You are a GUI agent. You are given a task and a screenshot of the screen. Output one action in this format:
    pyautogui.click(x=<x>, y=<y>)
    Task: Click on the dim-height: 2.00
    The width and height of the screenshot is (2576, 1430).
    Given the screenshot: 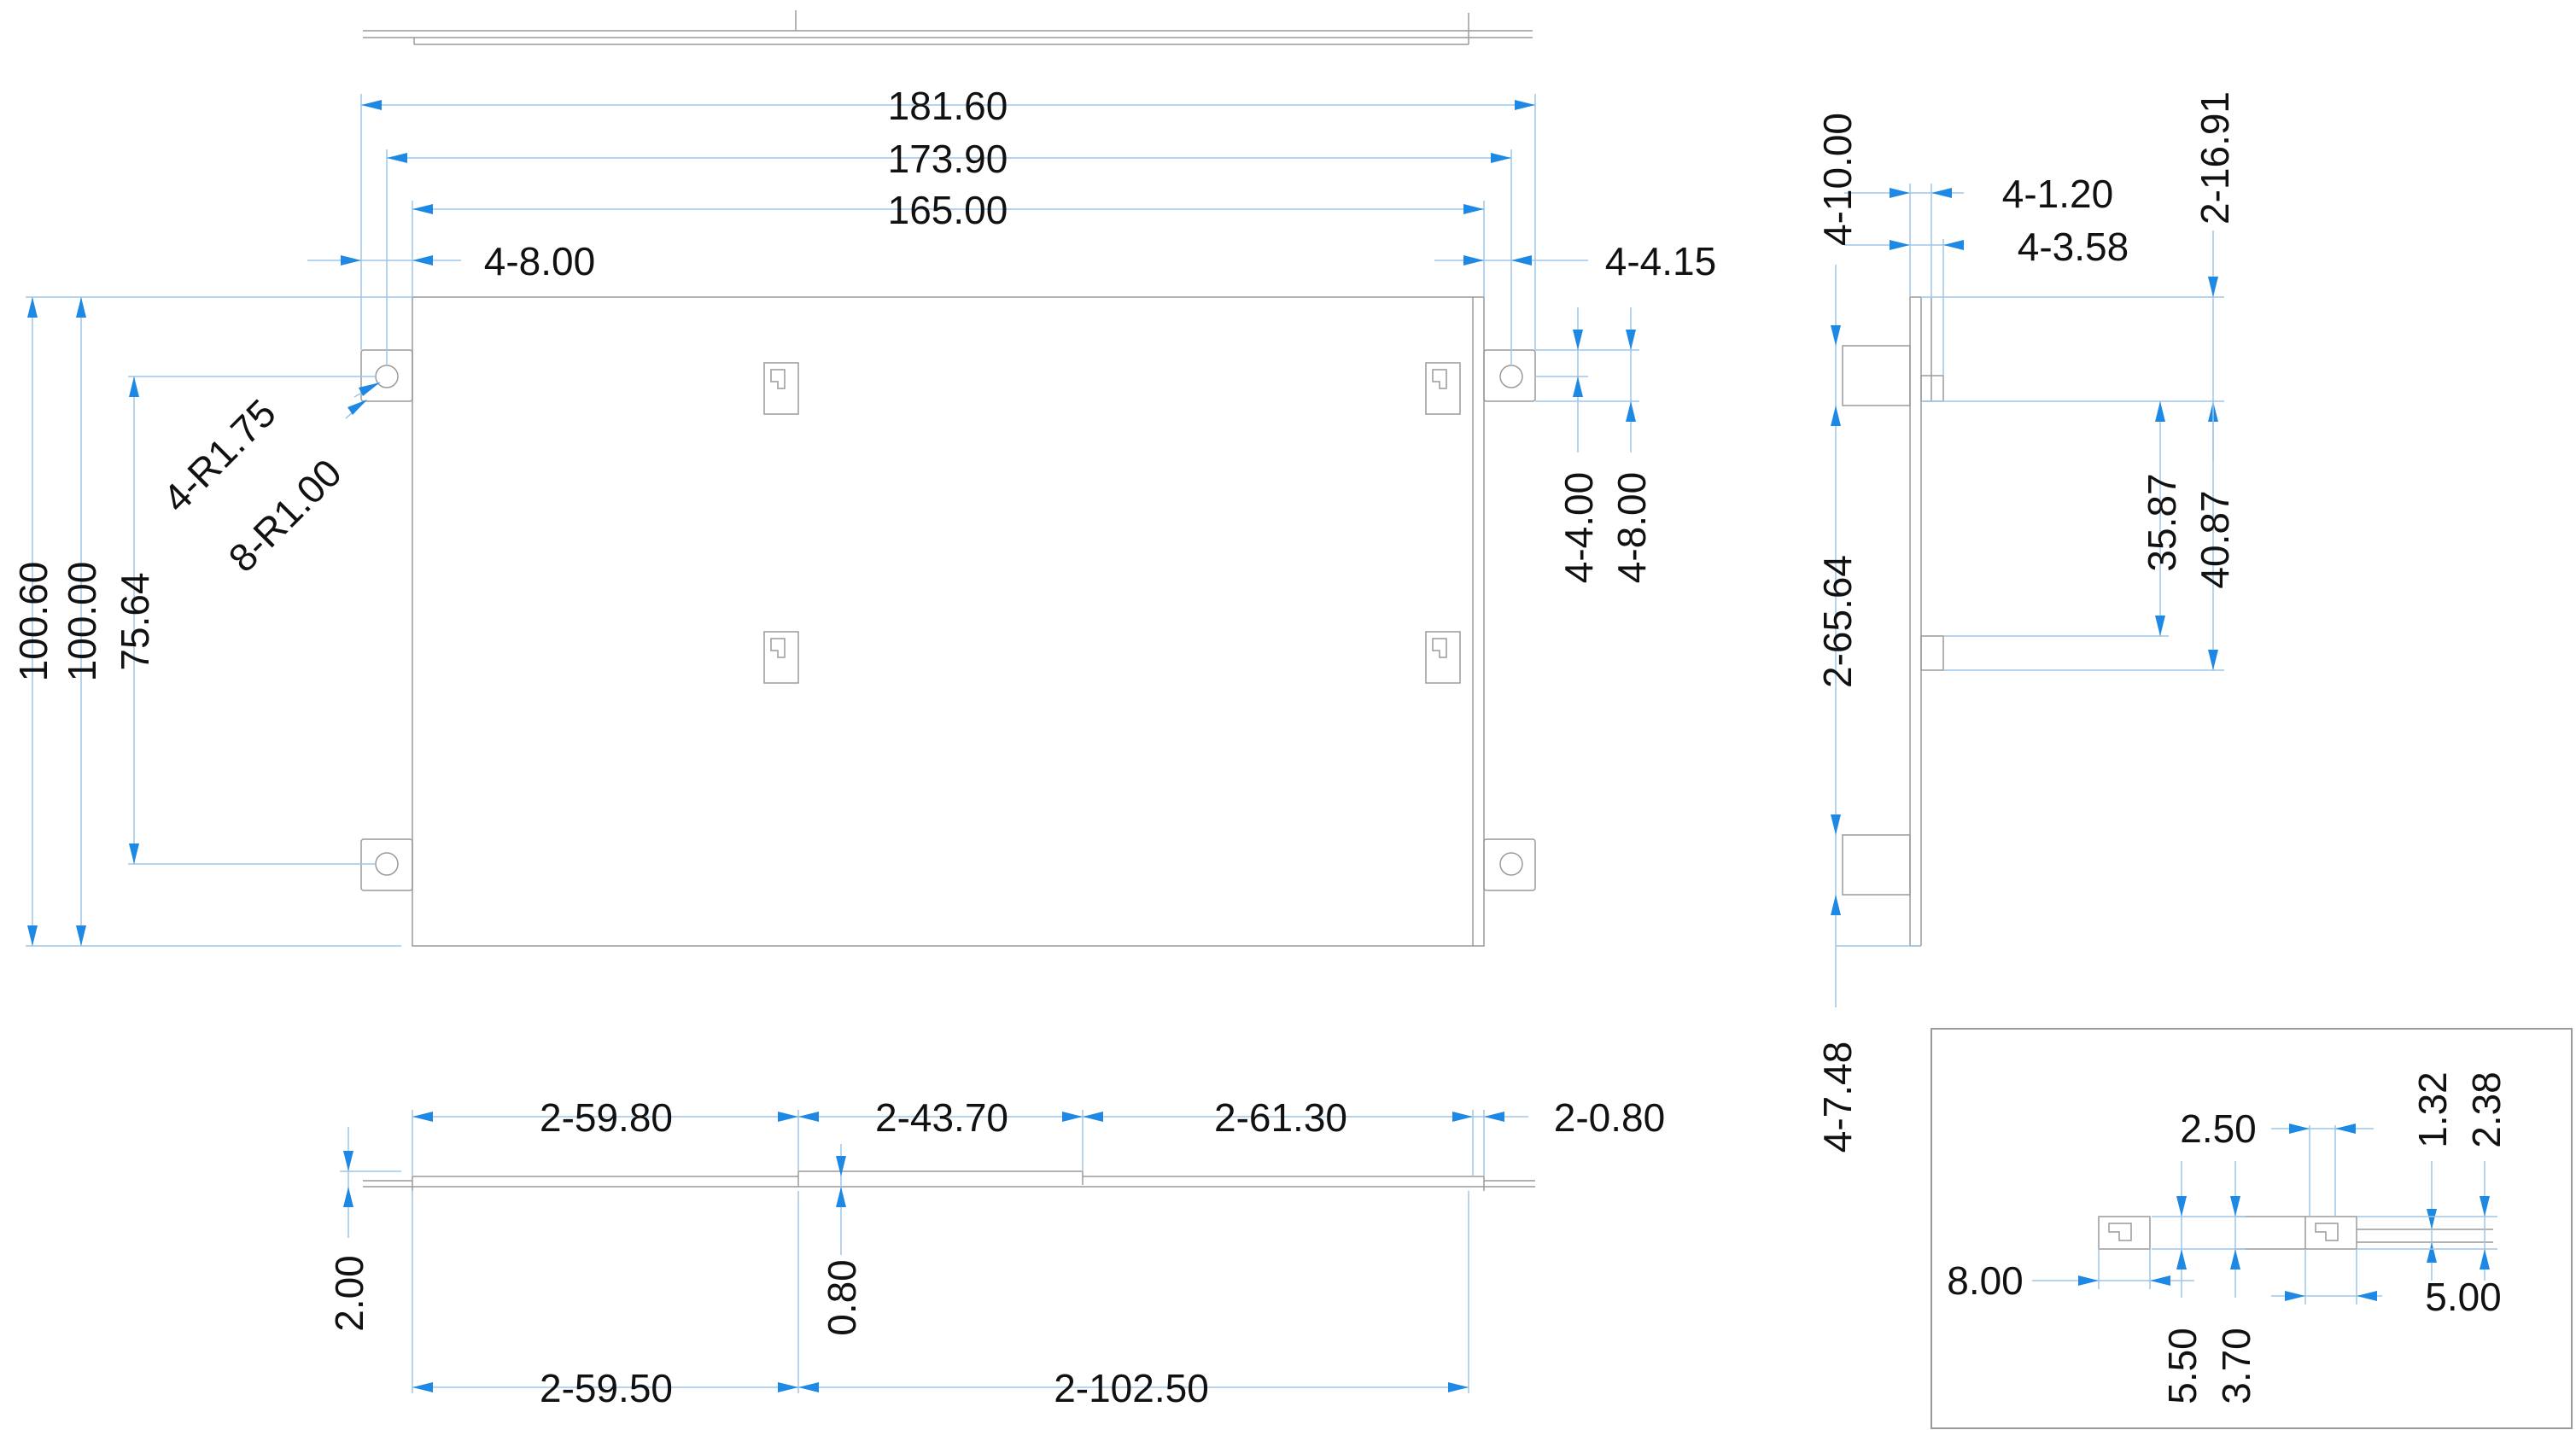 What is the action you would take?
    pyautogui.click(x=349, y=1293)
    